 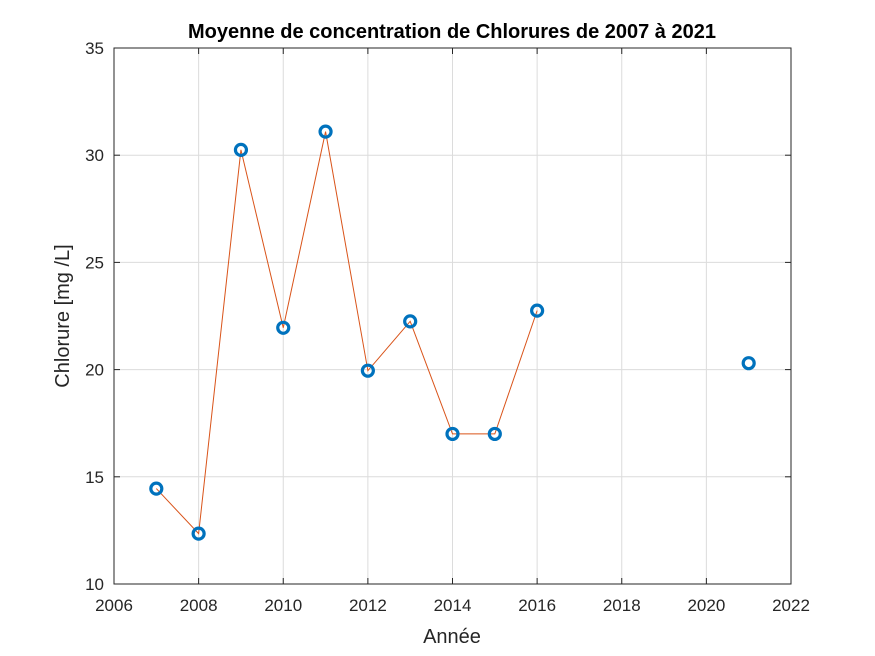 I want to click on x-axis-label: Année, so click(x=452, y=637).